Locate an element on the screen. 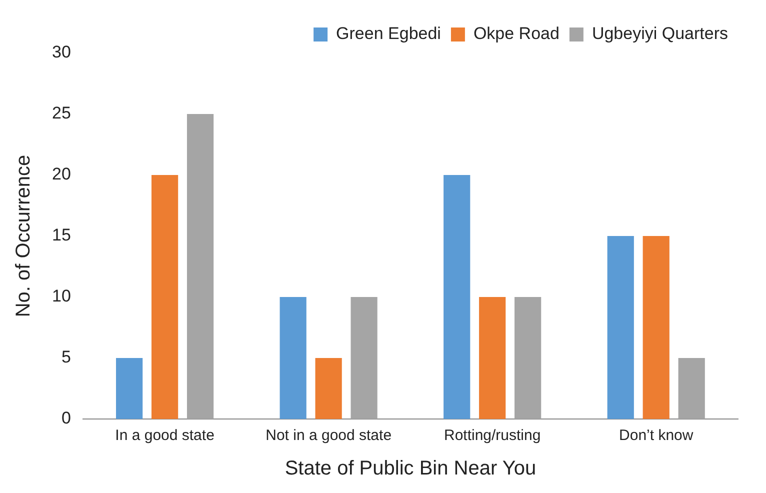  y-tick-label: 25 is located at coordinates (61, 113).